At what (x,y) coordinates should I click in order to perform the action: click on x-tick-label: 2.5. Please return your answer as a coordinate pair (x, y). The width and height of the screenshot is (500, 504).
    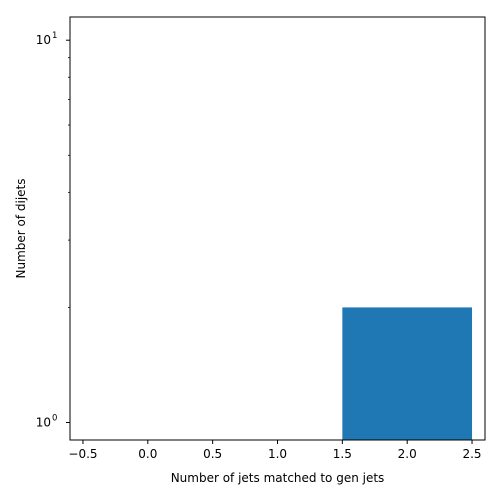
    Looking at the image, I should click on (471, 454).